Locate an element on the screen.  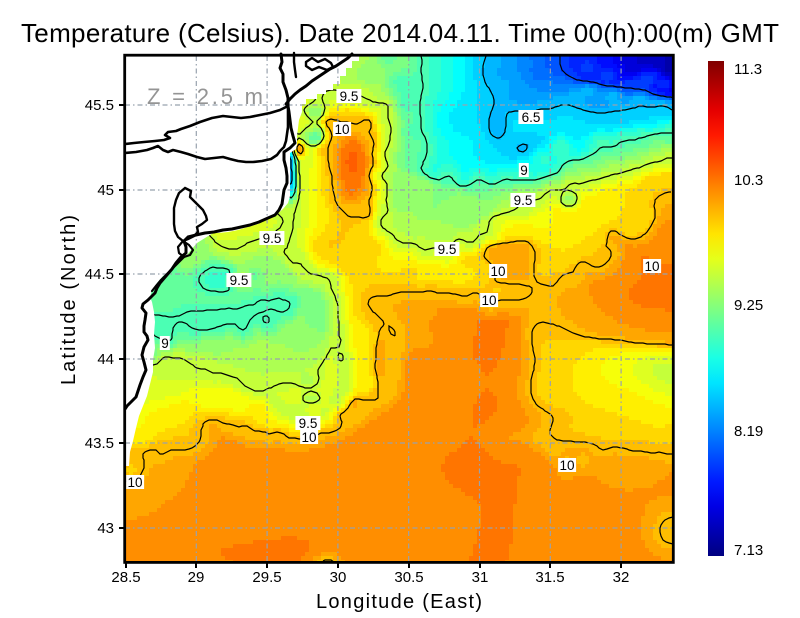
svg-text: Longitude (East) is located at coordinates (399, 602).